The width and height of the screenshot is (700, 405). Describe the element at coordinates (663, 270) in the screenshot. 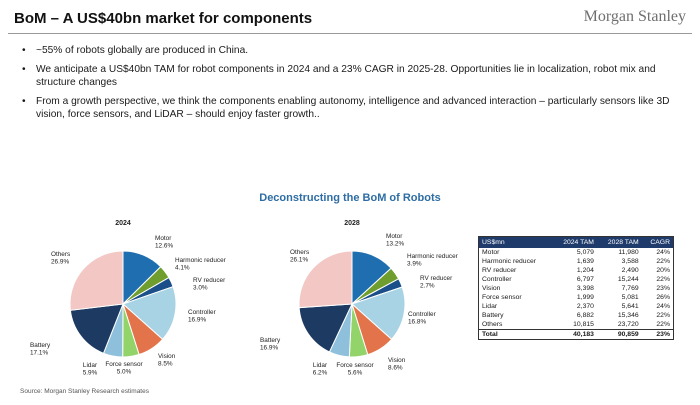

I see `table-cell: 20%` at that location.